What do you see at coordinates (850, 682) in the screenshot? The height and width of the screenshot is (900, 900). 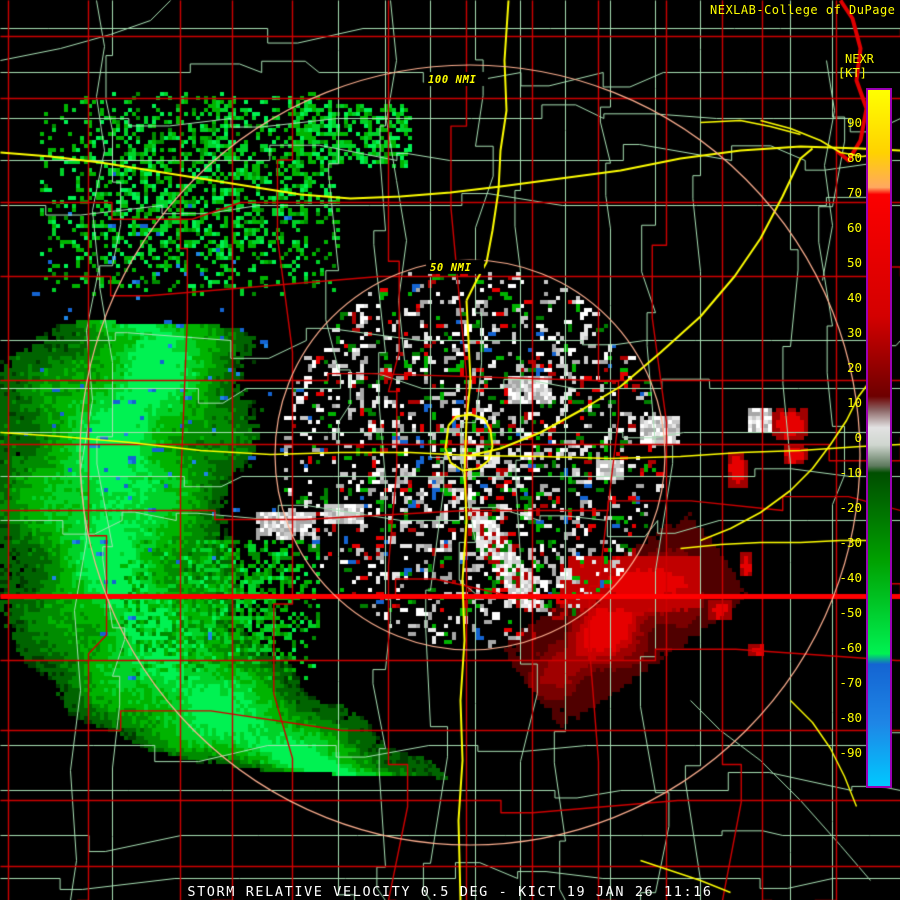 I see `colorbar-tick-neg70: -70` at bounding box center [850, 682].